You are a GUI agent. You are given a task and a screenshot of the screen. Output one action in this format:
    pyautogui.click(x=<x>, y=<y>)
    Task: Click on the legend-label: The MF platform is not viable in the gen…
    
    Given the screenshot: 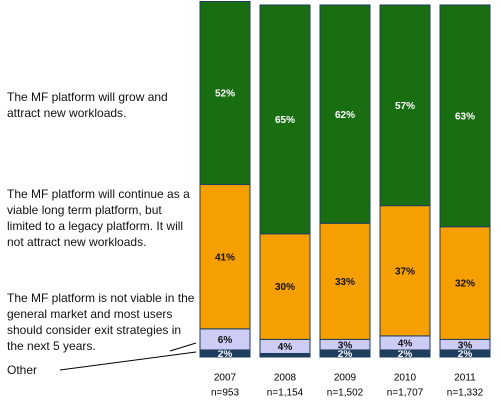 What is the action you would take?
    pyautogui.click(x=101, y=322)
    